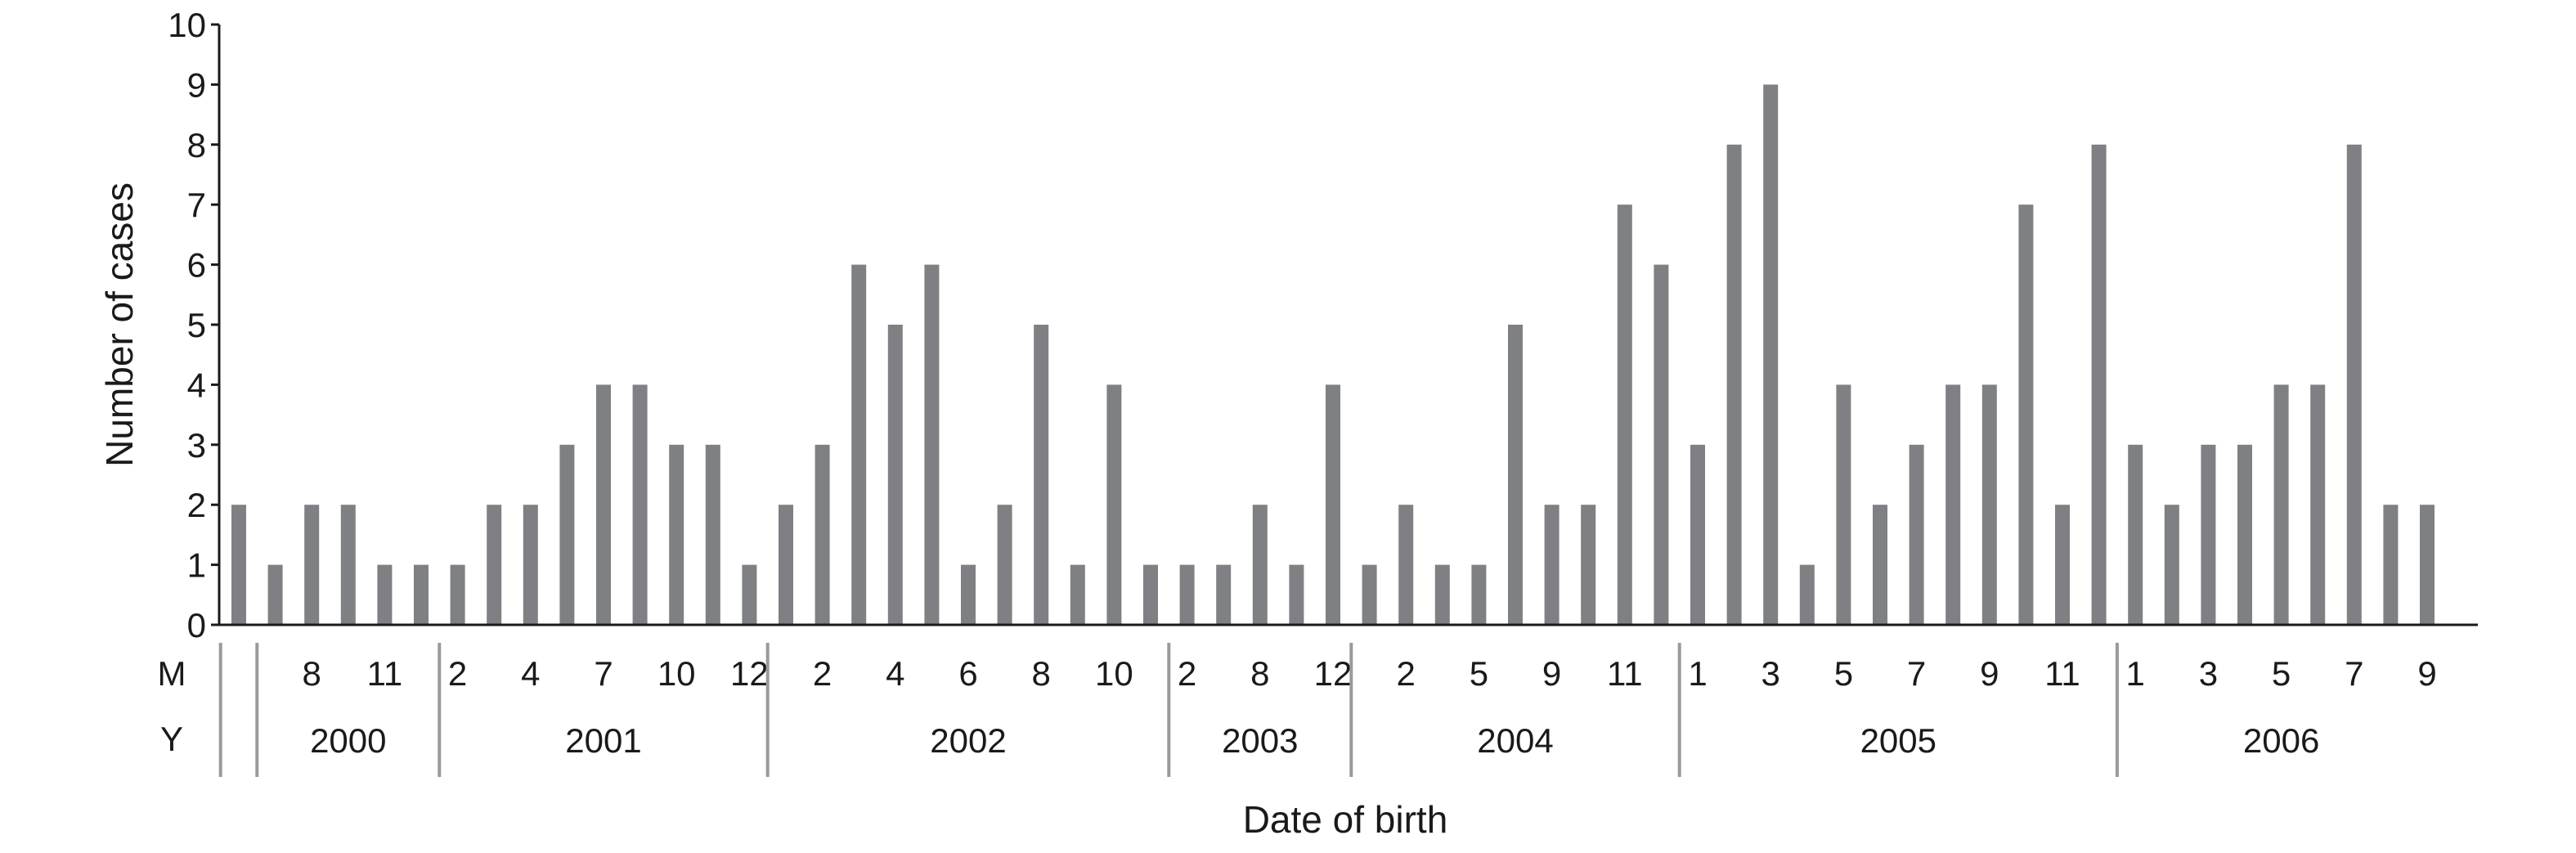 This screenshot has height=853, width=2576. Describe the element at coordinates (1114, 673) in the screenshot. I see `month-tick-label: 10` at that location.